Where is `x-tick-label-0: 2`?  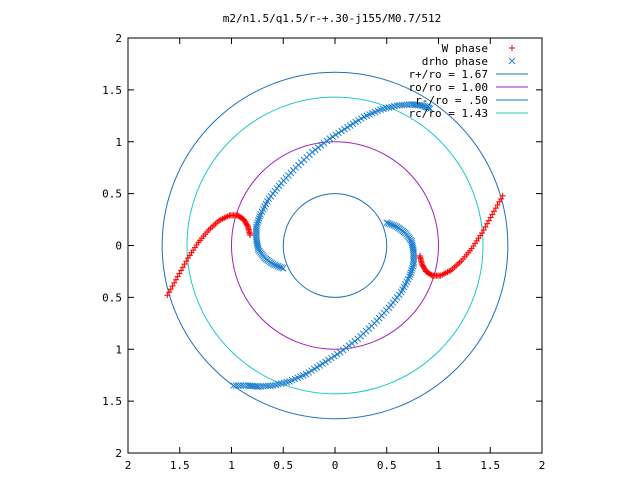 x-tick-label-0: 2 is located at coordinates (128, 465).